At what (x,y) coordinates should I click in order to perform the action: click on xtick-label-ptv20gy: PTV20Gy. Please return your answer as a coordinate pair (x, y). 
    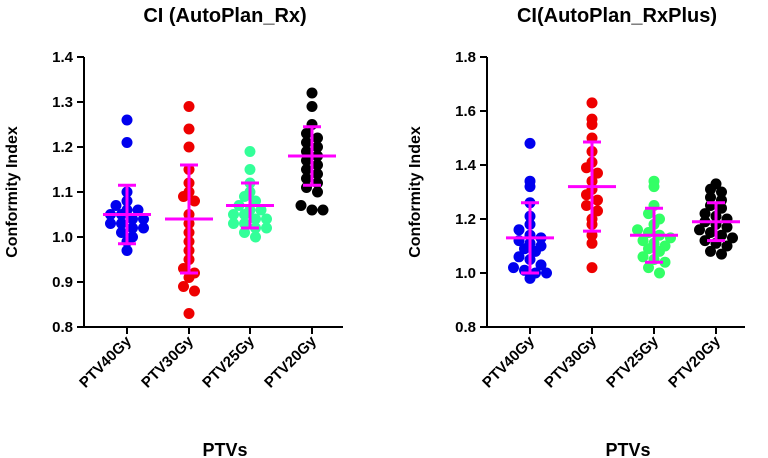
    Looking at the image, I should click on (694, 361).